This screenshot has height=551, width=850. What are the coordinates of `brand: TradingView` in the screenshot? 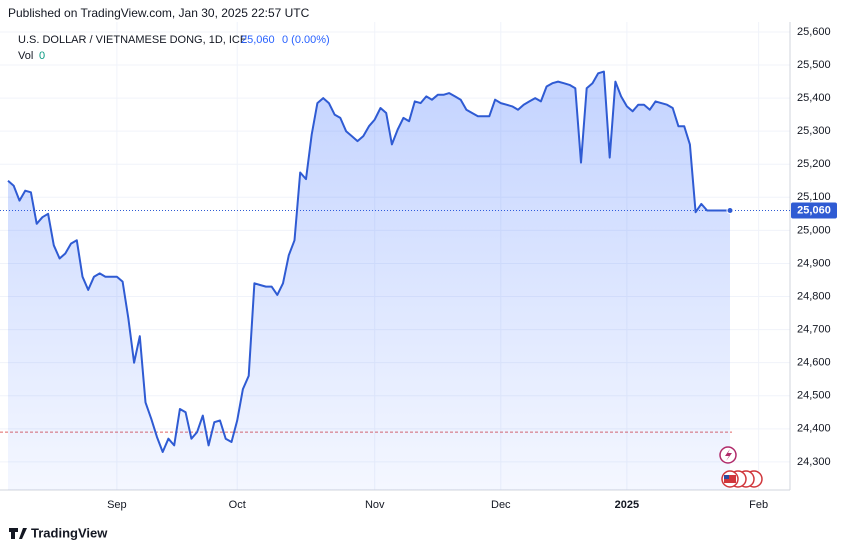 It's located at (69, 532).